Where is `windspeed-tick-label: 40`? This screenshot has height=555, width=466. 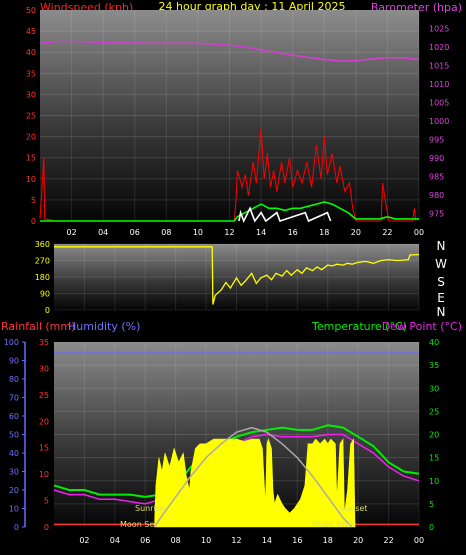
windspeed-tick-label: 40 is located at coordinates (31, 52).